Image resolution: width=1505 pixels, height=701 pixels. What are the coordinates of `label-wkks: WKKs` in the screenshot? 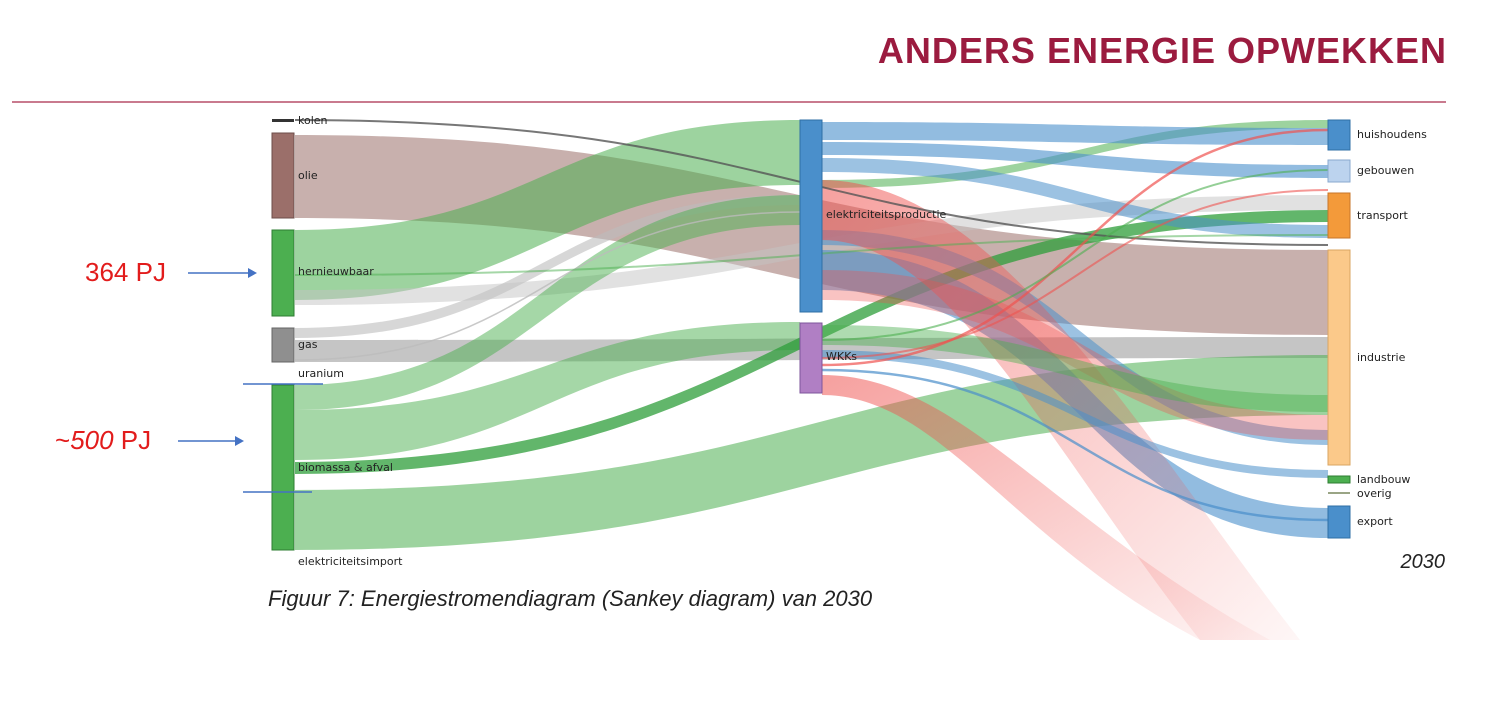 It's located at (841, 356).